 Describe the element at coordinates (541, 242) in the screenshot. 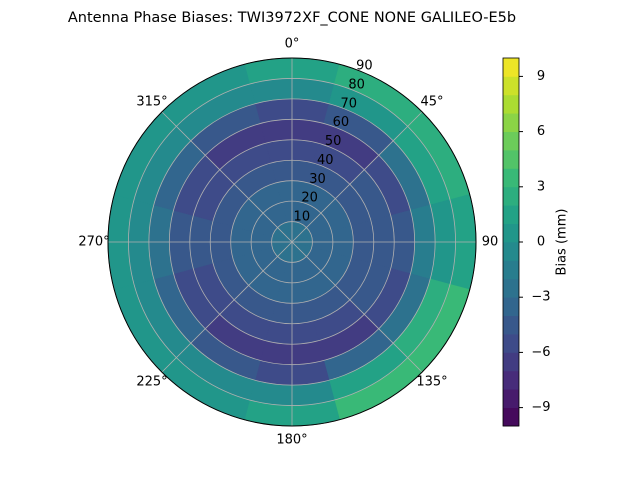

I see `colorbar-tick-label: 0` at that location.